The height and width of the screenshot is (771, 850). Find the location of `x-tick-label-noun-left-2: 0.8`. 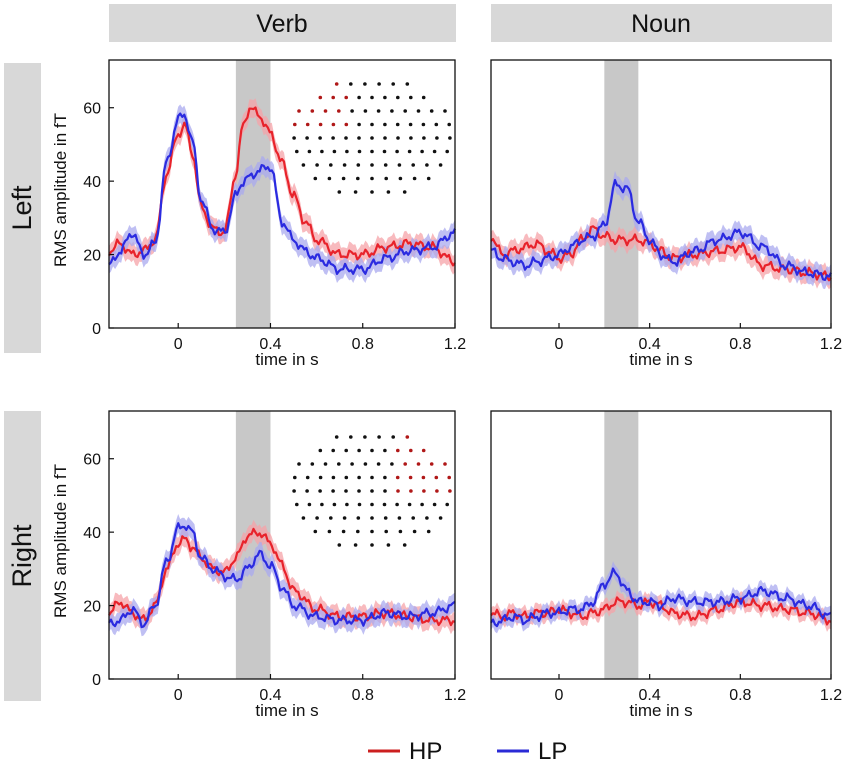

x-tick-label-noun-left-2: 0.8 is located at coordinates (740, 344).